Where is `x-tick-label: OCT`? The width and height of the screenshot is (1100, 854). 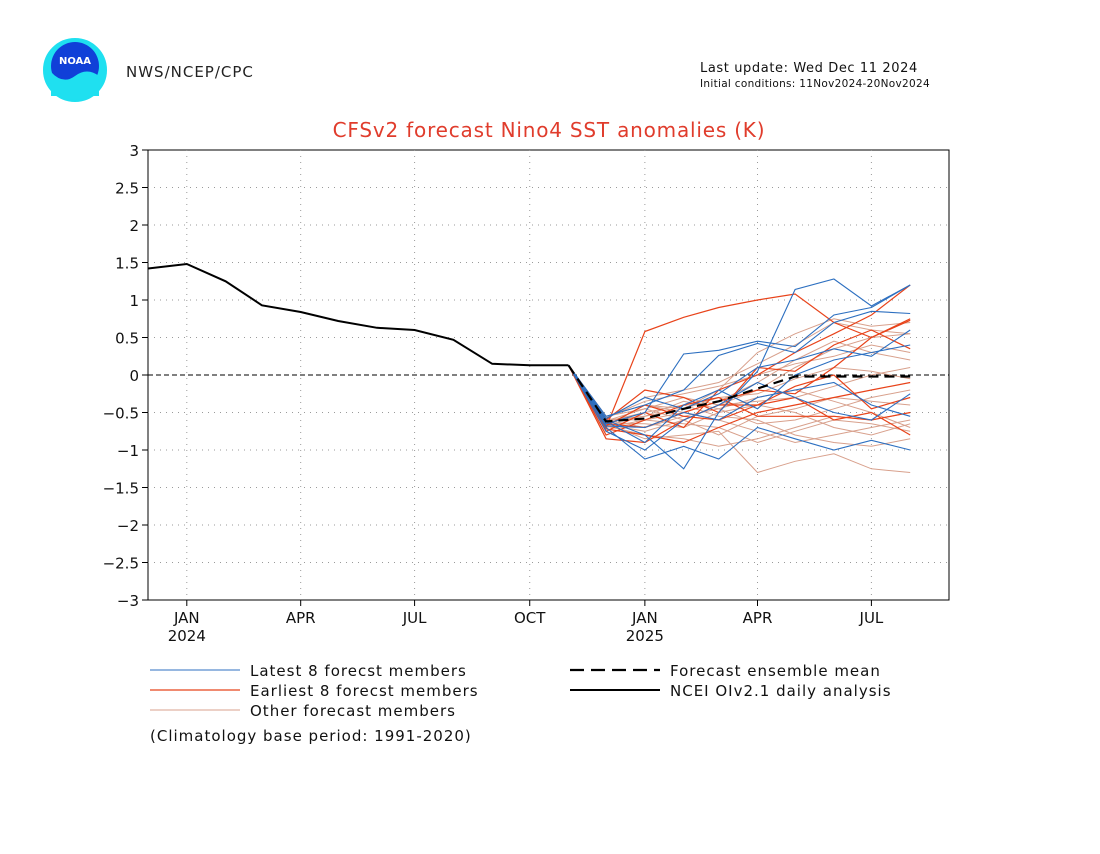
x-tick-label: OCT is located at coordinates (530, 618).